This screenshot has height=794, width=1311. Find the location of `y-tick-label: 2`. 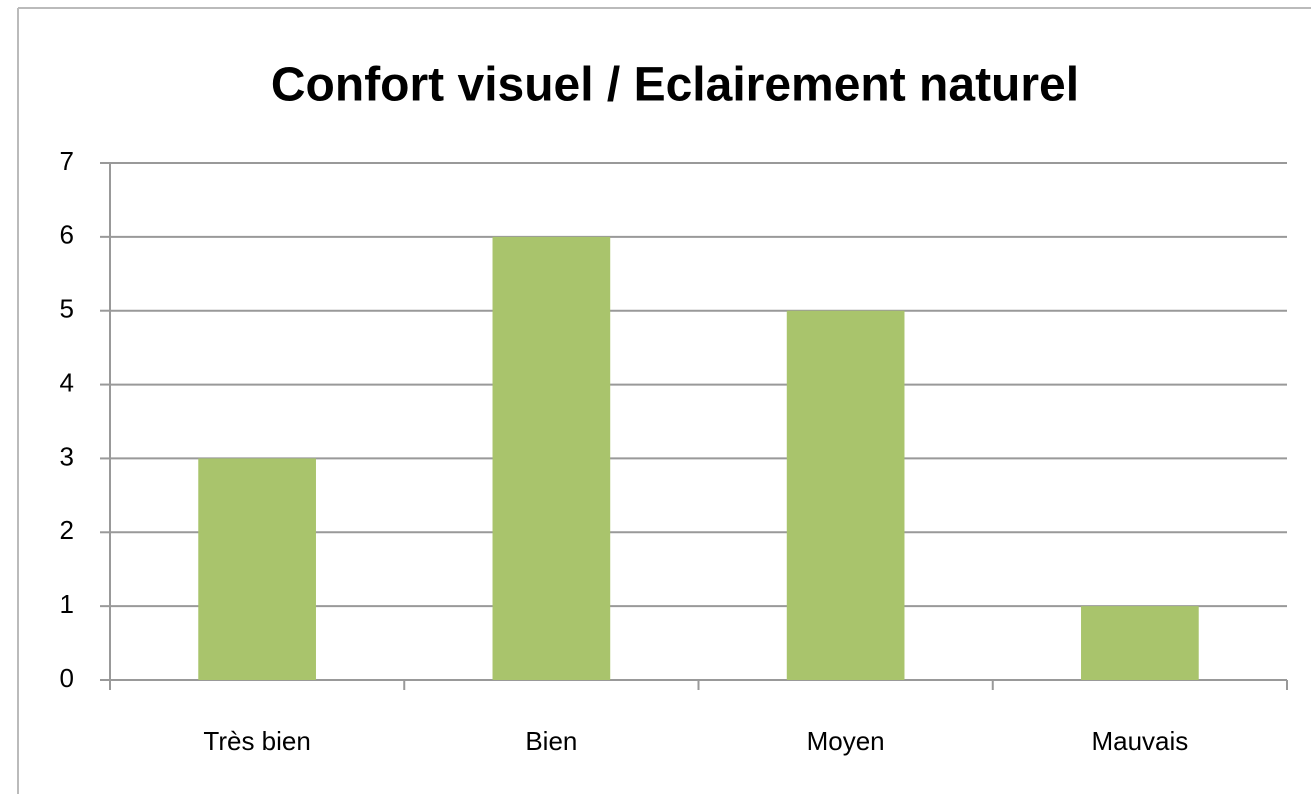

y-tick-label: 2 is located at coordinates (67, 530).